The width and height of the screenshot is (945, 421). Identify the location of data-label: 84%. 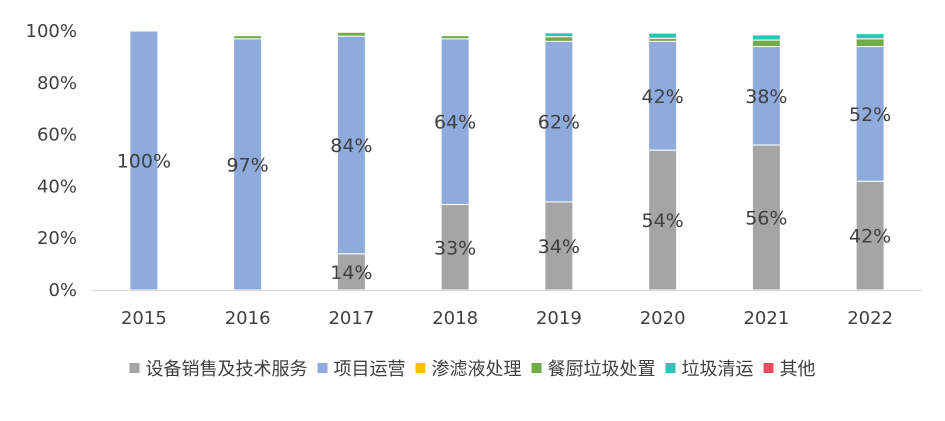
(351, 146).